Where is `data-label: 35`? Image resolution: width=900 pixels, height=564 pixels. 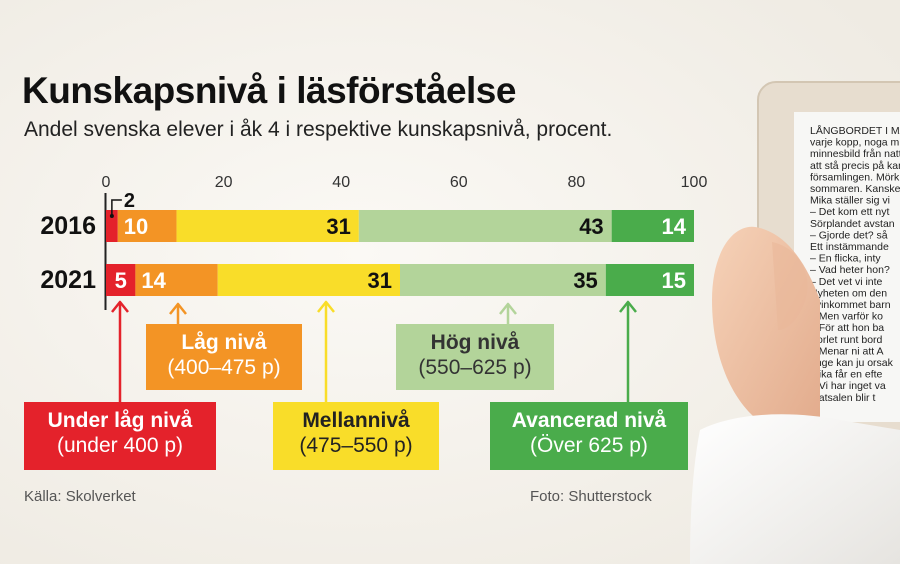 data-label: 35 is located at coordinates (585, 280).